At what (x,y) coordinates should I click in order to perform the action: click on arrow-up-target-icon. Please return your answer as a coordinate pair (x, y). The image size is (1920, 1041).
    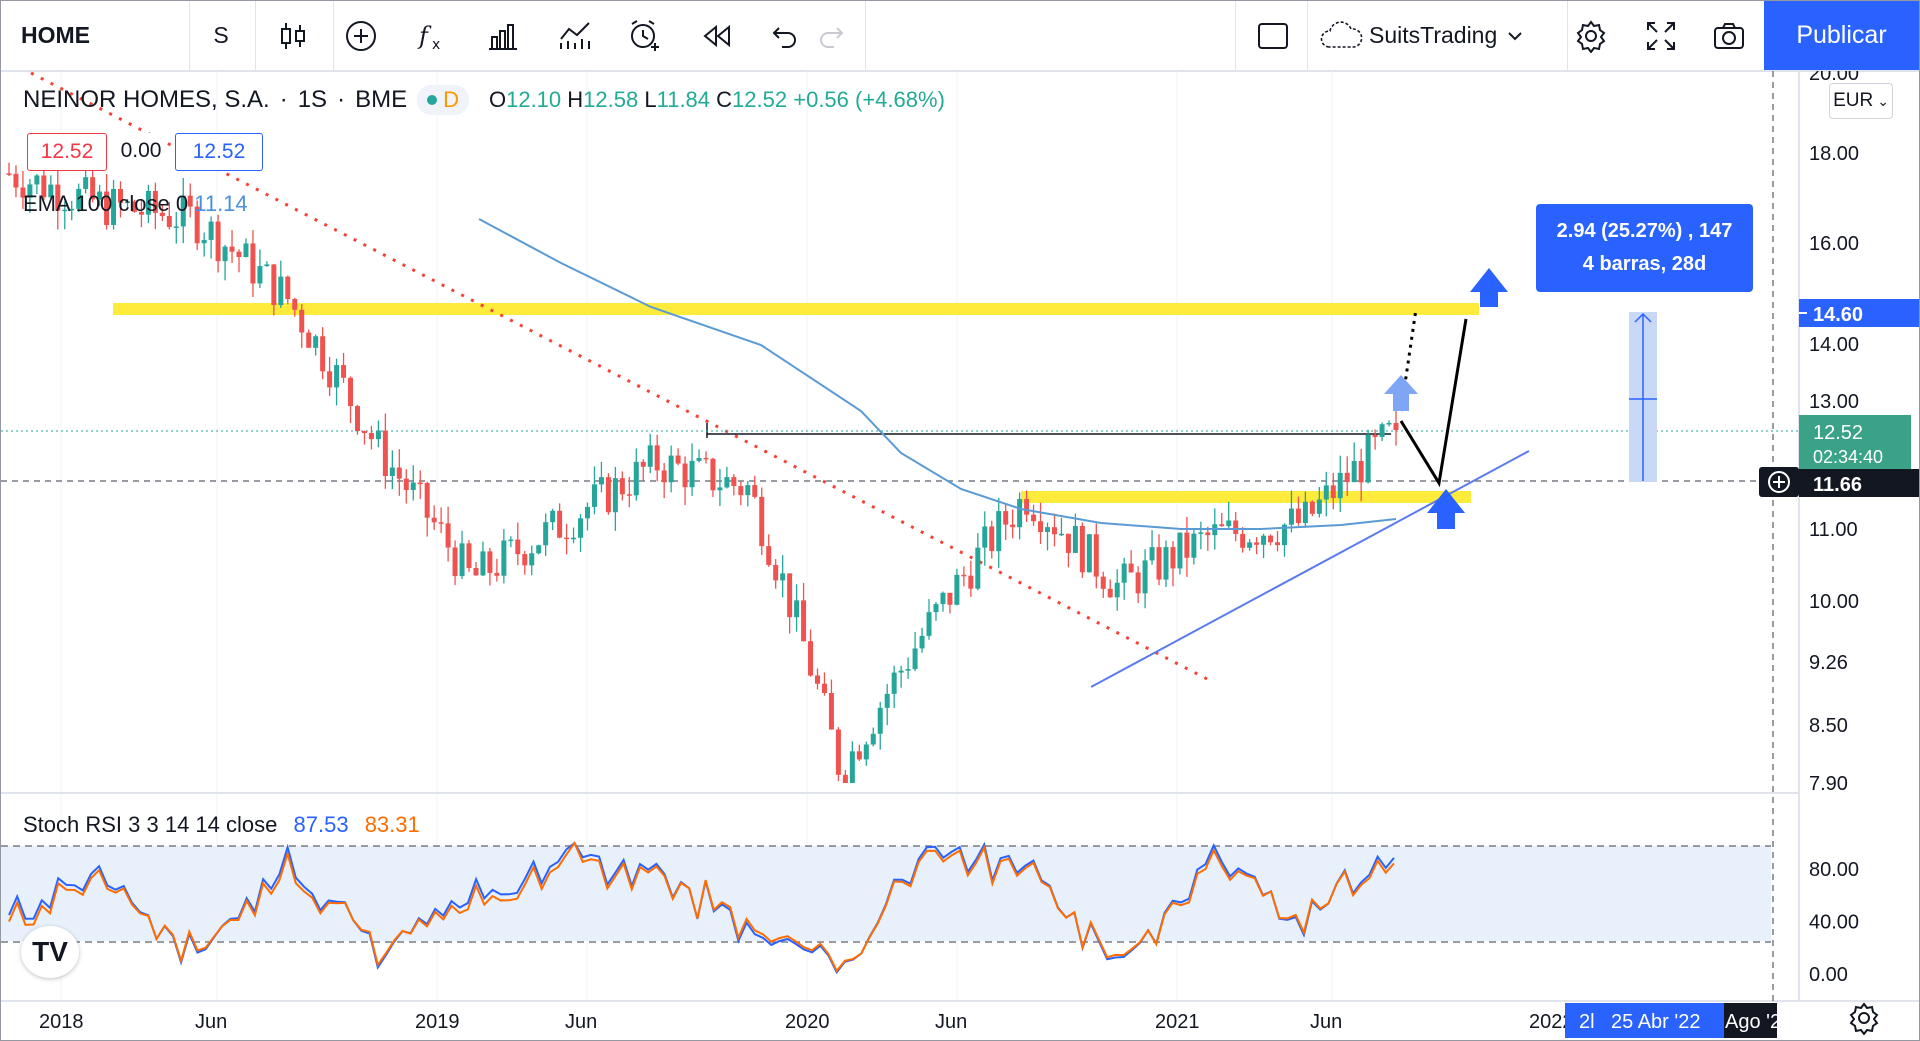
    Looking at the image, I should click on (1489, 287).